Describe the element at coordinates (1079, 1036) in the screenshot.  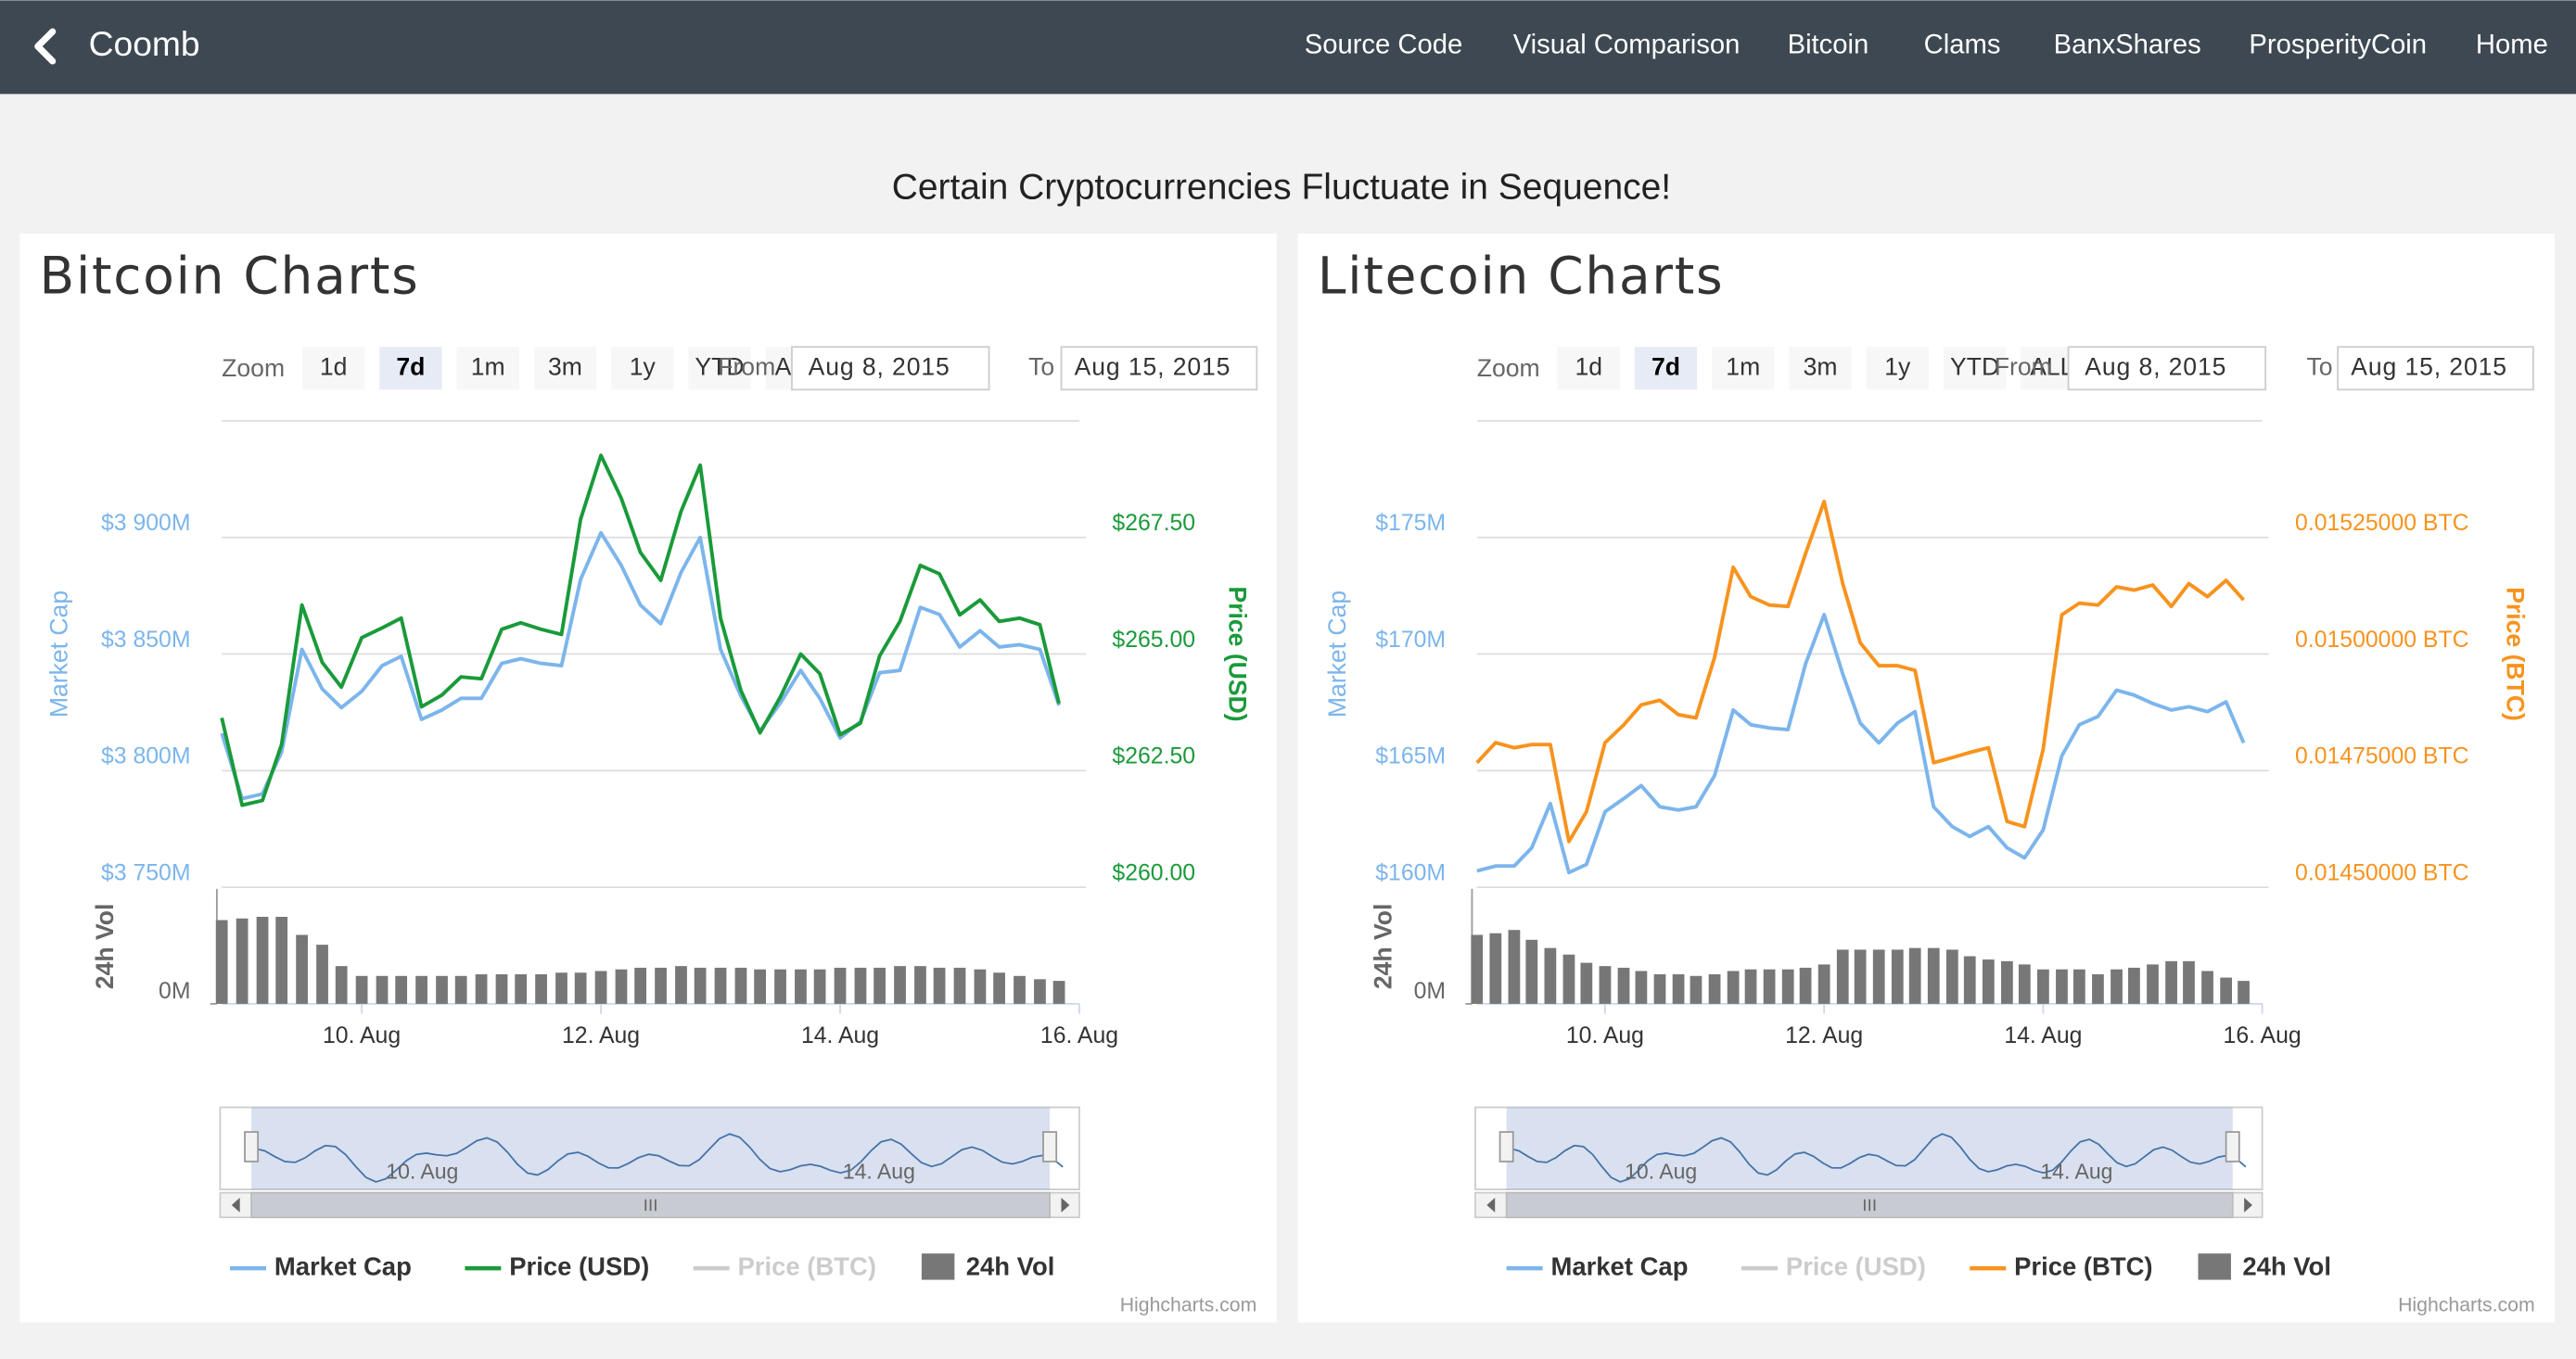
I see `x-tick-label: 16. Aug` at that location.